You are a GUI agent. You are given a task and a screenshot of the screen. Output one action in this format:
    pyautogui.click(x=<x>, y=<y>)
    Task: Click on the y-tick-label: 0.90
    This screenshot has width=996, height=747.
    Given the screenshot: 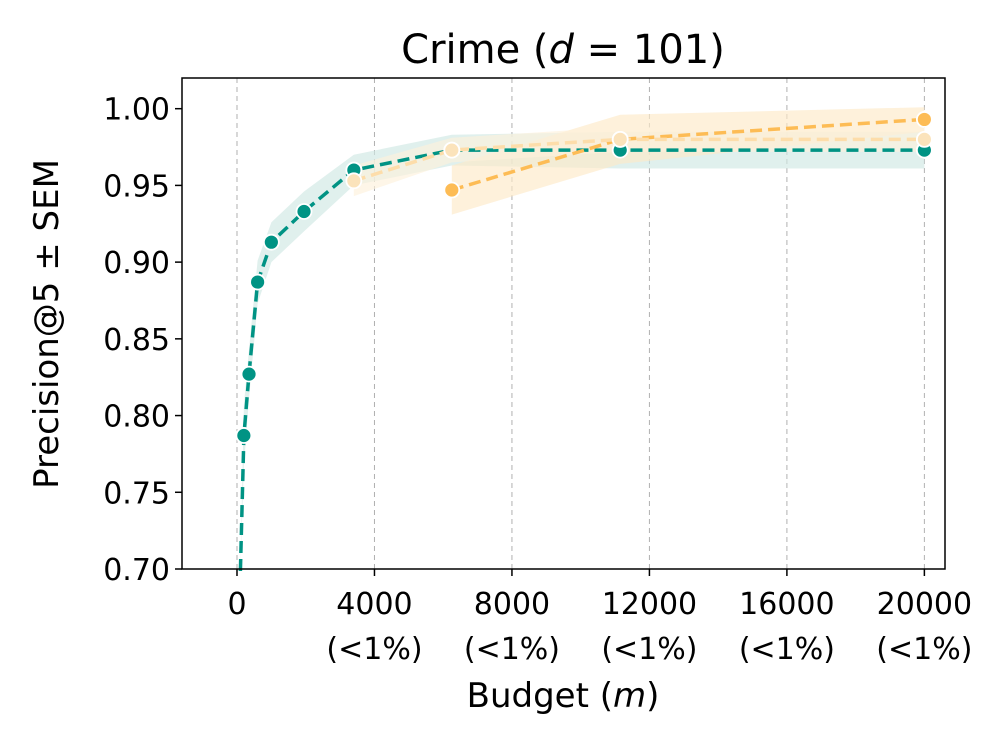 What is the action you would take?
    pyautogui.click(x=136, y=263)
    